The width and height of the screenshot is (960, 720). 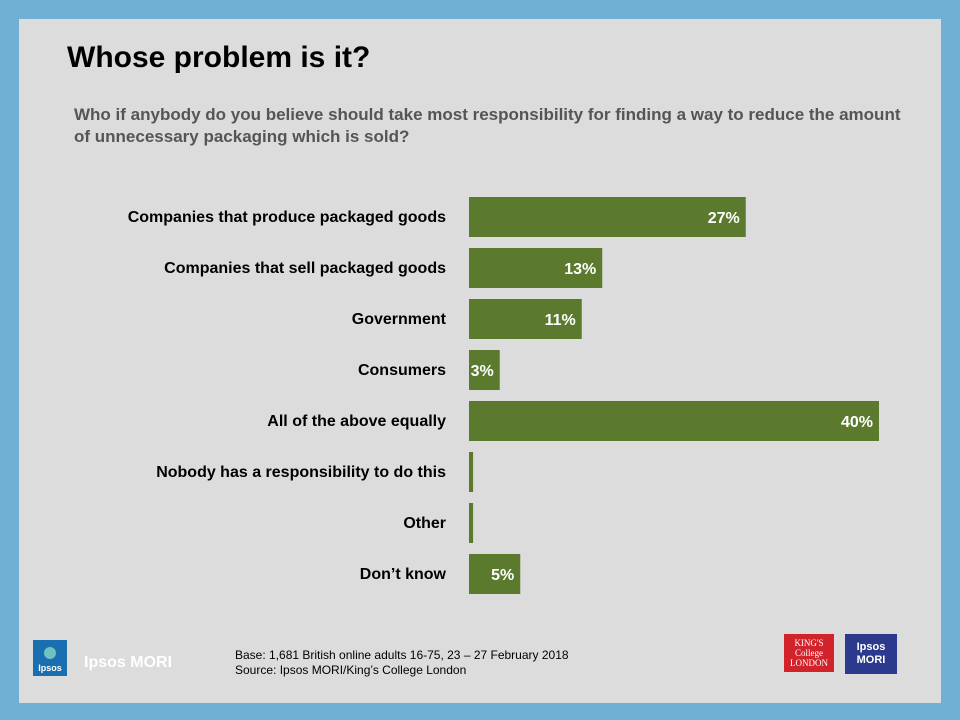 I want to click on category-label-4: All of the above equally, so click(x=356, y=421).